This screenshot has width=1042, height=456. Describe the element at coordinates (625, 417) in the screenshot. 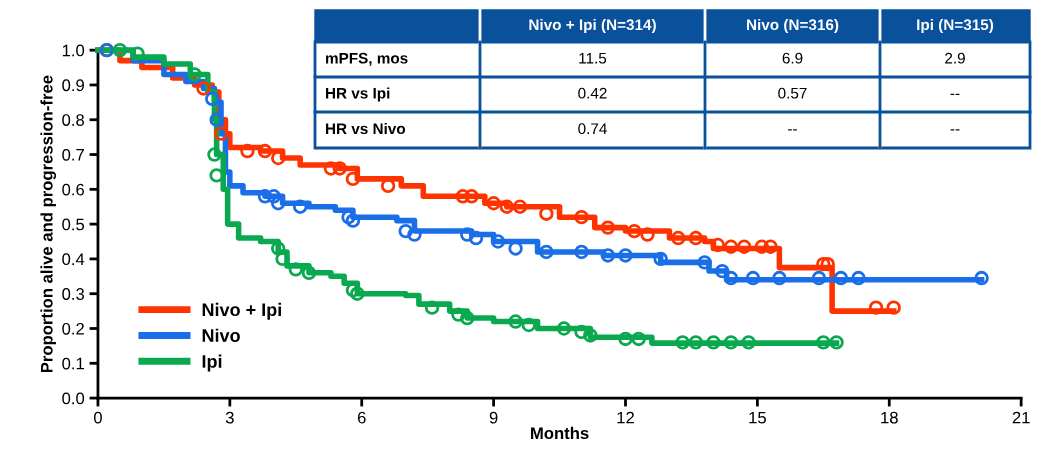

I see `x-tick-label: 12` at that location.